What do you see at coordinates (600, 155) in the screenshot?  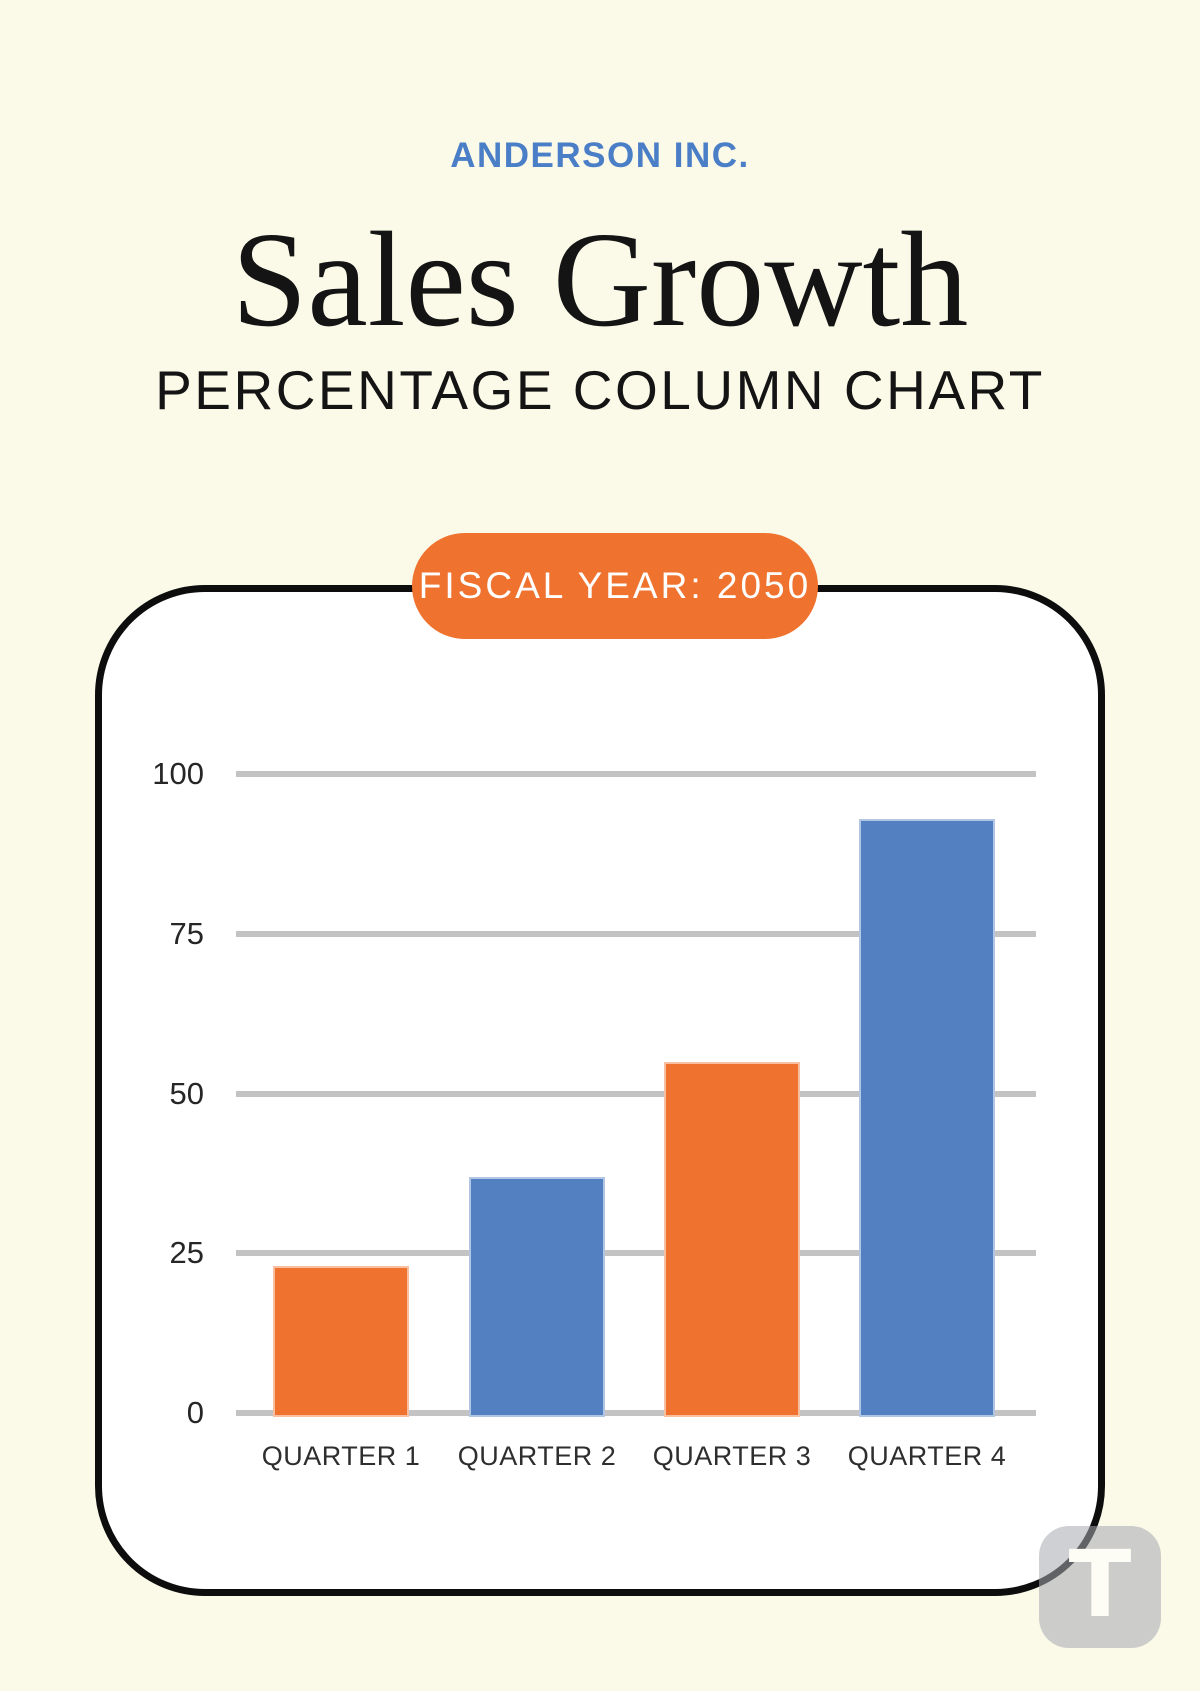 I see `company-name: ANDERSON INC.` at bounding box center [600, 155].